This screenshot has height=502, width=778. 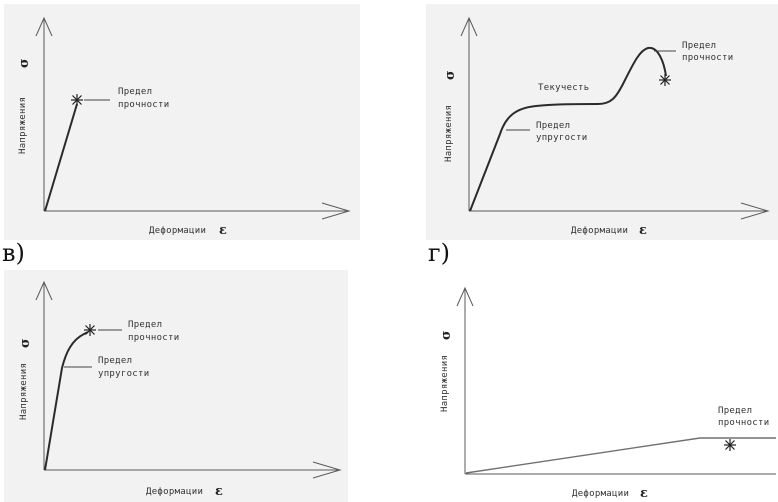 What do you see at coordinates (439, 253) in the screenshot?
I see `panel-letter-d: г)` at bounding box center [439, 253].